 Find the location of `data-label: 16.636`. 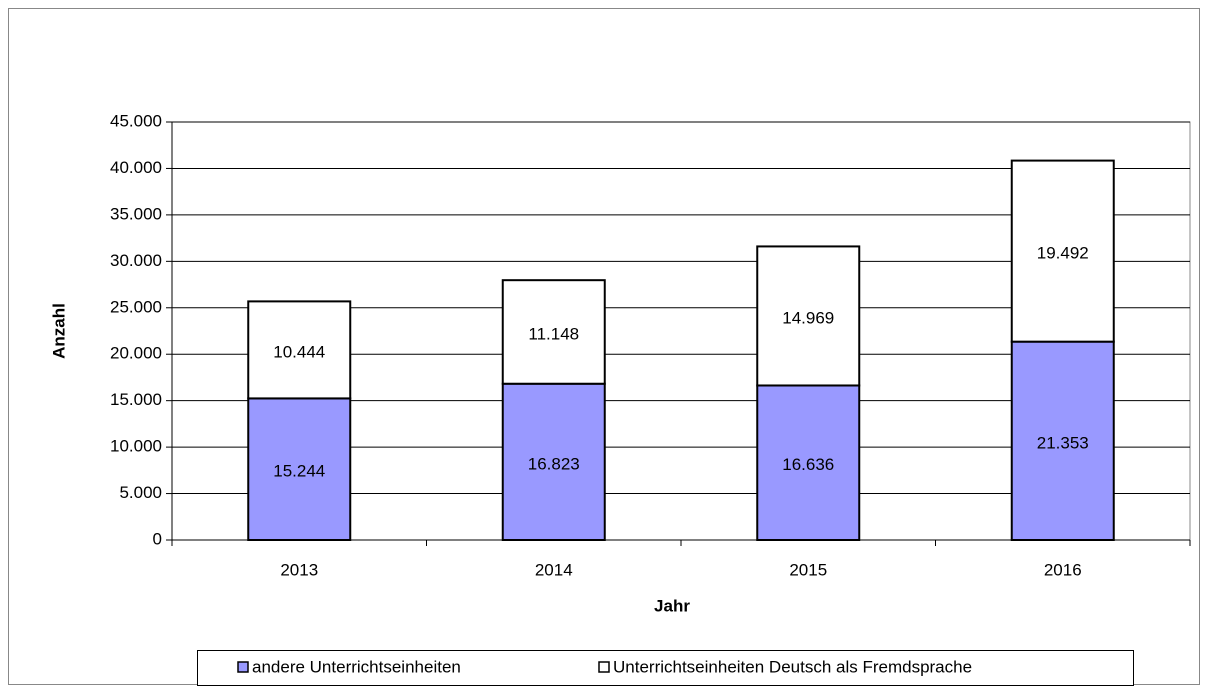

data-label: 16.636 is located at coordinates (808, 464).